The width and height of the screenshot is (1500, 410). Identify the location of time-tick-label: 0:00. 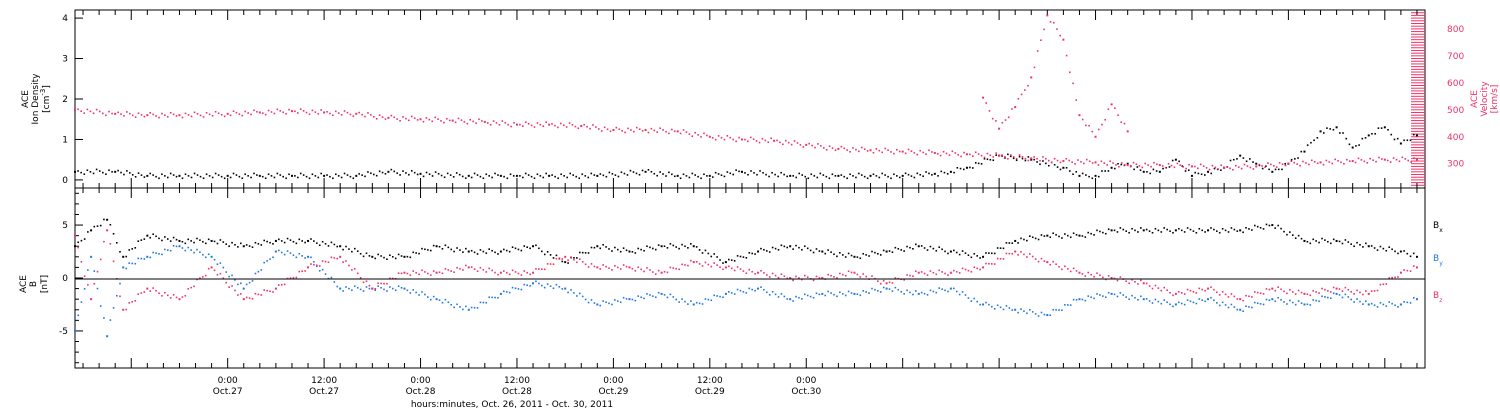
(806, 381).